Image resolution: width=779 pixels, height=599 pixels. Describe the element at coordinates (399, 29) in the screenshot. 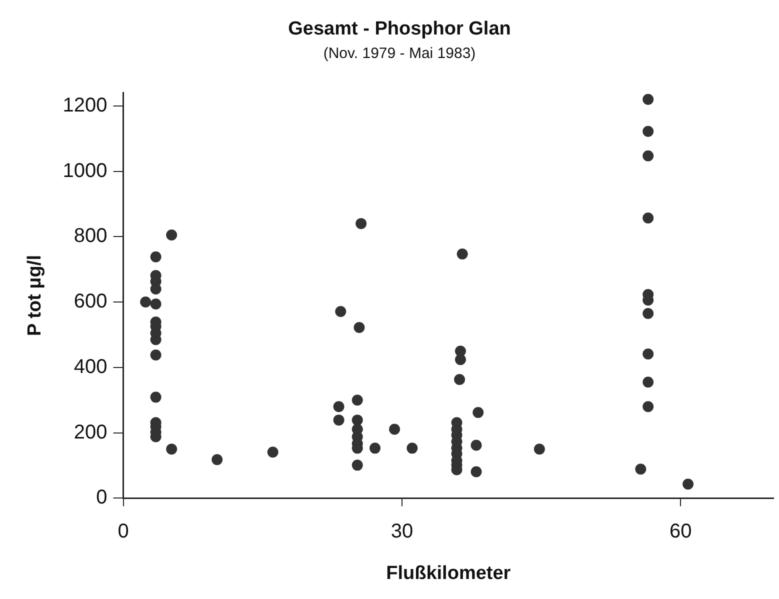

I see `chart-title: Gesamt - Phosphor Glan` at that location.